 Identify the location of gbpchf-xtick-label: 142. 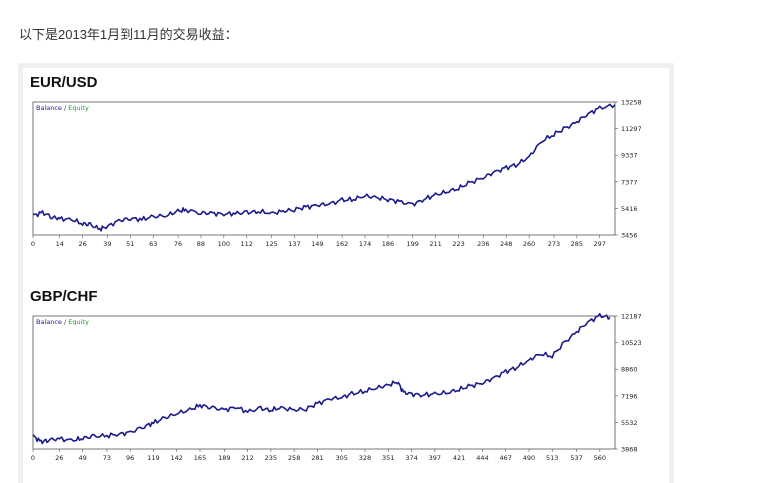
(177, 458).